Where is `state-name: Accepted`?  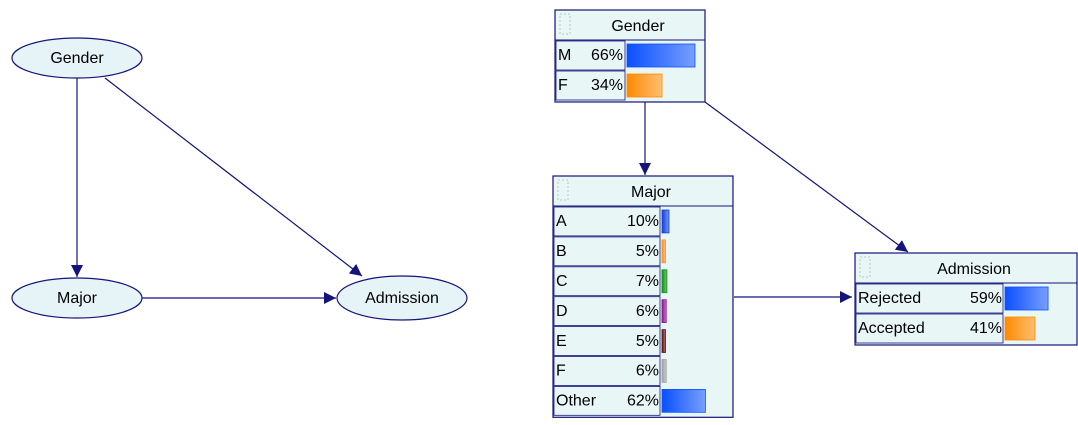 state-name: Accepted is located at coordinates (891, 328).